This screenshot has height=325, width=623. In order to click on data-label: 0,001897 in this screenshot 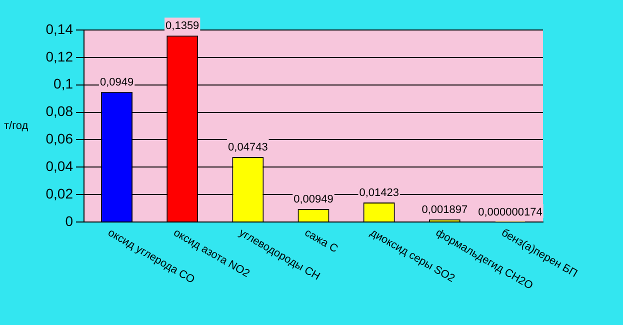, I will do `click(445, 210)`.